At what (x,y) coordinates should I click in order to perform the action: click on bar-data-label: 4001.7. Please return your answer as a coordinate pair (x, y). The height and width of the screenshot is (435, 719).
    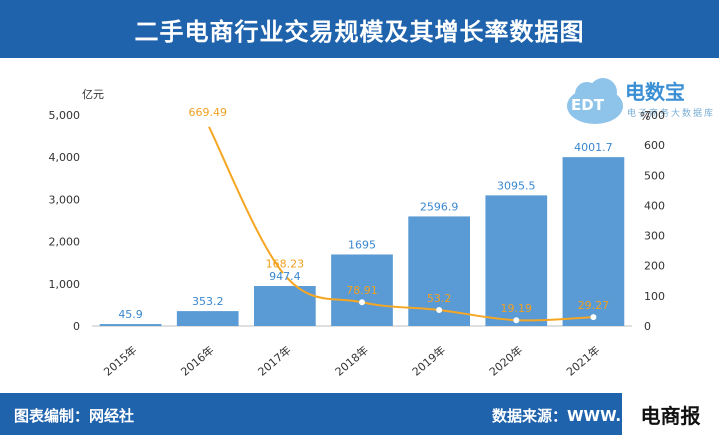
    Looking at the image, I should click on (593, 147).